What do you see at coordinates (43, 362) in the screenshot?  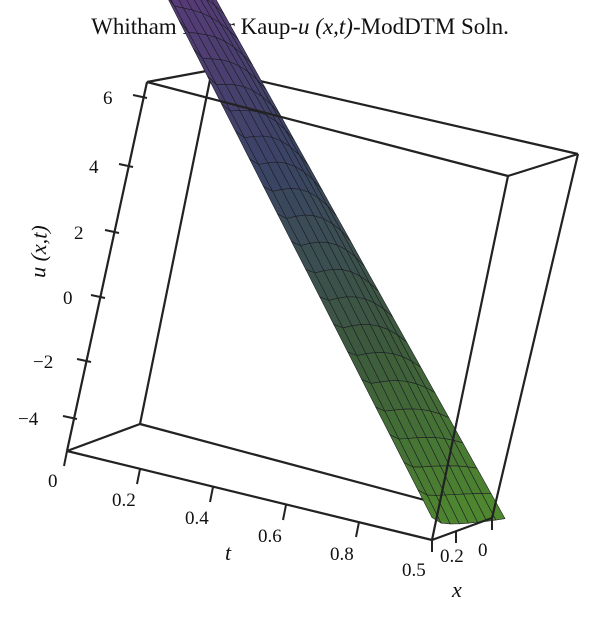 I see `u-tick-label: −2` at bounding box center [43, 362].